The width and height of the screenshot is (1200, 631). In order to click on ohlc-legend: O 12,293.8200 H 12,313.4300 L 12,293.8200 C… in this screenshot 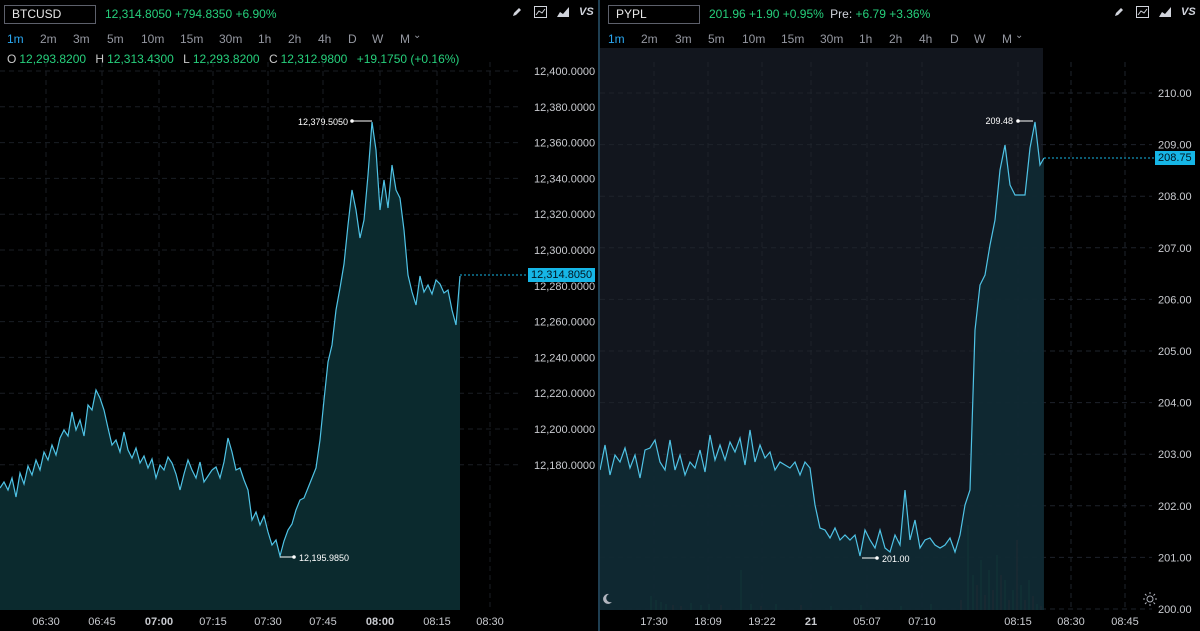, I will do `click(236, 59)`.